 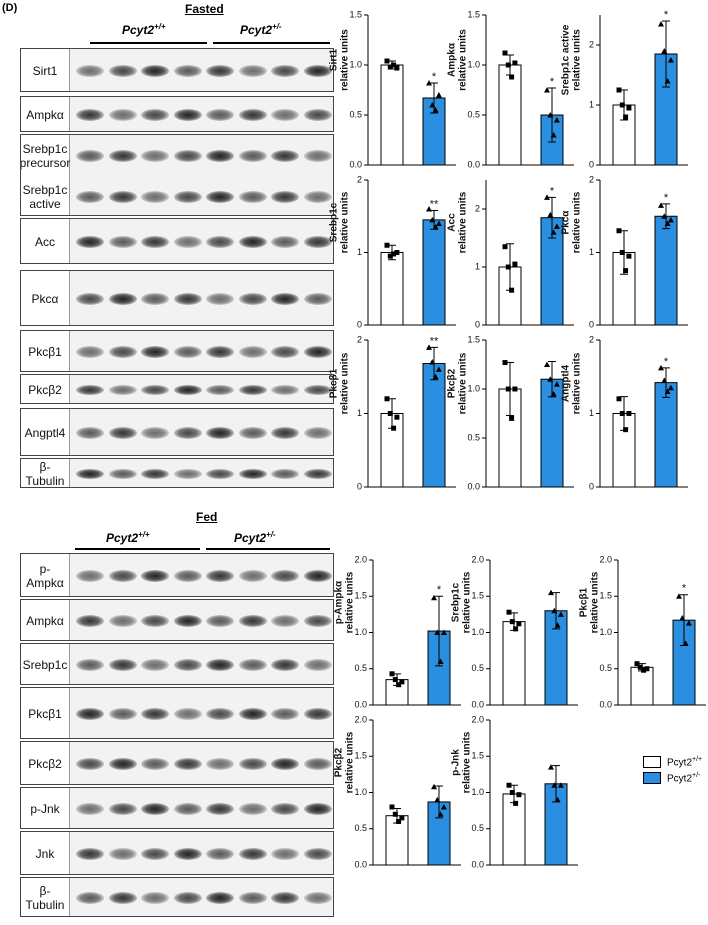 I want to click on y-tick-label: 2, so click(x=359, y=179).